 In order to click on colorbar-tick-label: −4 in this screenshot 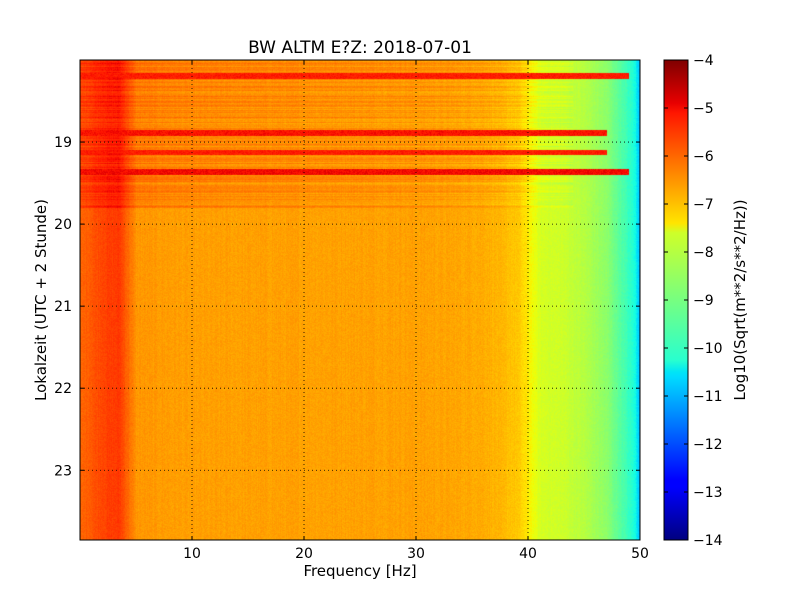, I will do `click(703, 61)`.